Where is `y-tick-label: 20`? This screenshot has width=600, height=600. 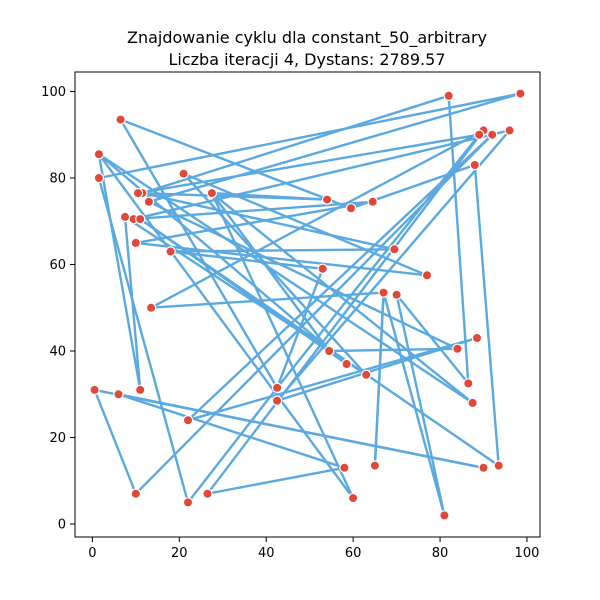 y-tick-label: 20 is located at coordinates (57, 438).